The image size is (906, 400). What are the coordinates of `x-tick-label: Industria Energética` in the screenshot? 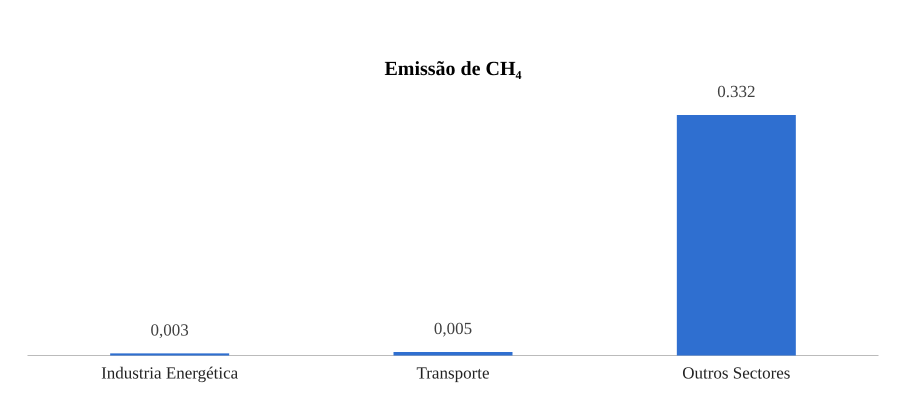 It's located at (170, 372).